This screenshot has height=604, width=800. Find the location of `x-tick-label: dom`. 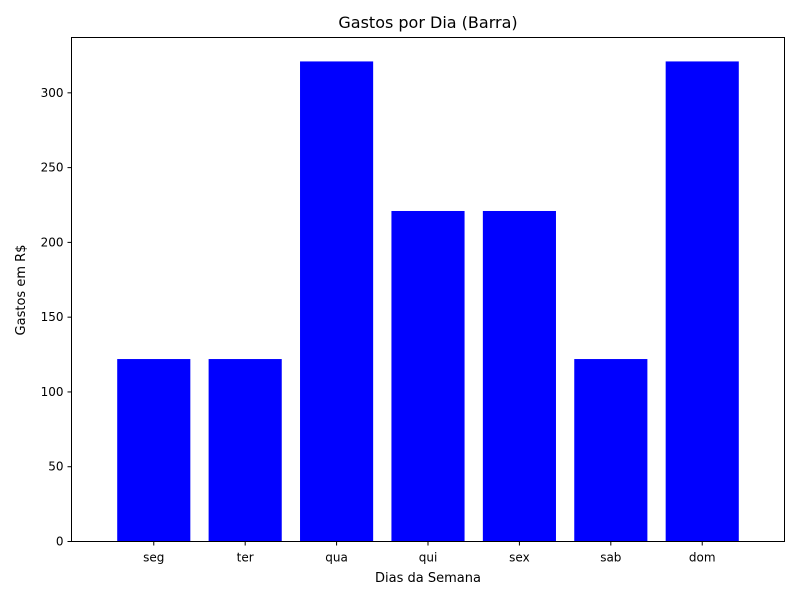

x-tick-label: dom is located at coordinates (702, 558).